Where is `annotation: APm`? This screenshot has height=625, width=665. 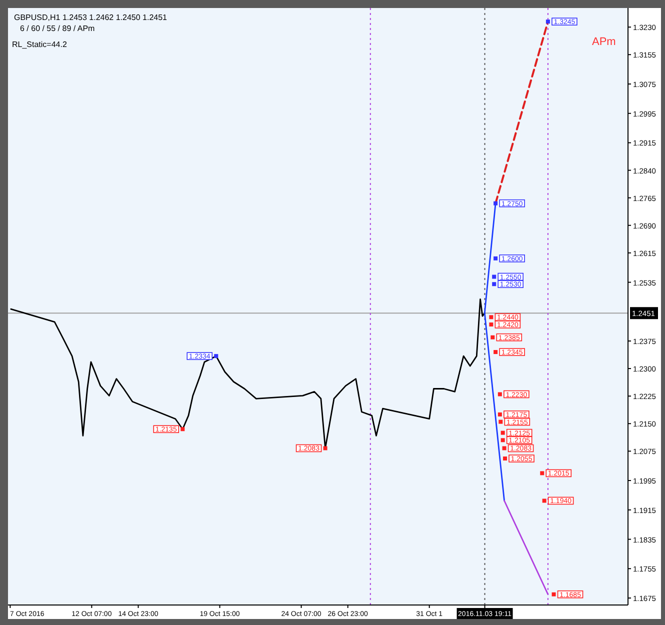
annotation: APm is located at coordinates (604, 42).